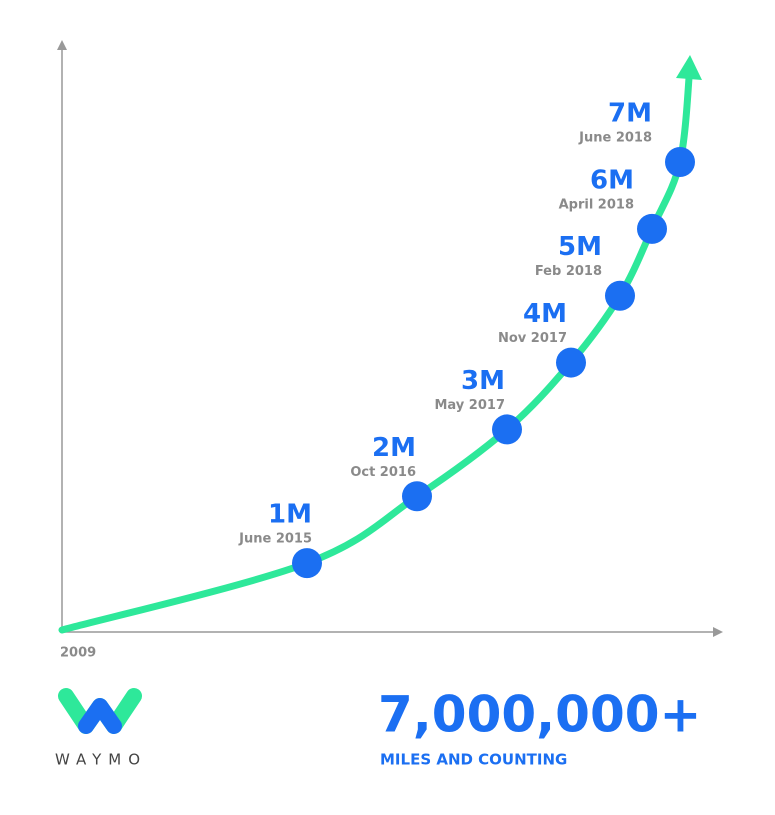 The height and width of the screenshot is (815, 775). Describe the element at coordinates (532, 338) in the screenshot. I see `date-label: Nov 2017` at that location.